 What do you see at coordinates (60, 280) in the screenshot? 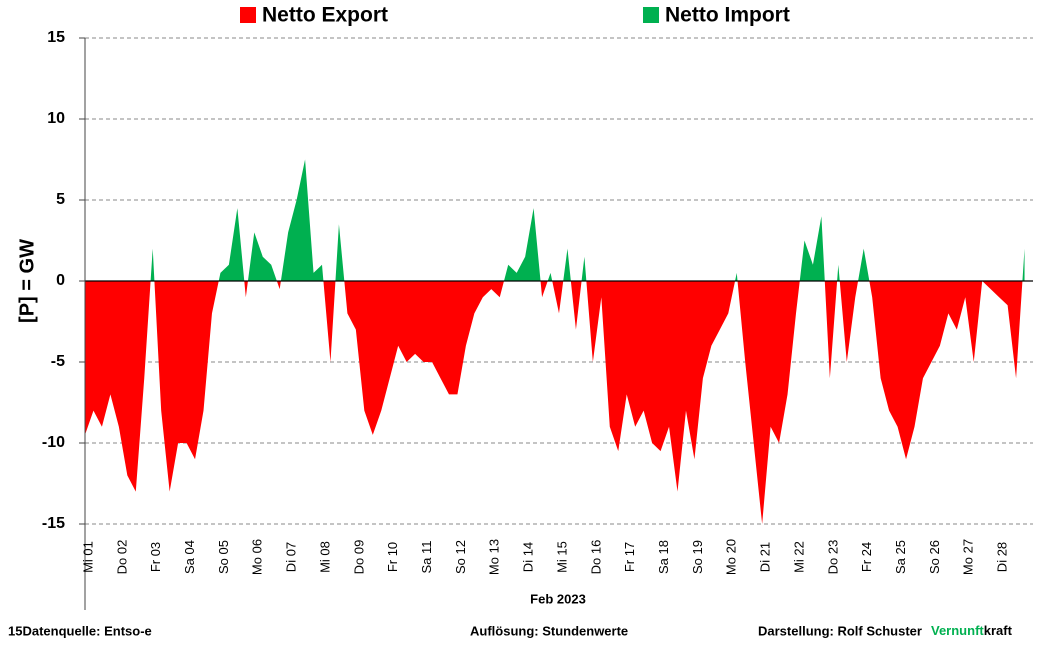
I see `y-tick-label: 0` at bounding box center [60, 280].